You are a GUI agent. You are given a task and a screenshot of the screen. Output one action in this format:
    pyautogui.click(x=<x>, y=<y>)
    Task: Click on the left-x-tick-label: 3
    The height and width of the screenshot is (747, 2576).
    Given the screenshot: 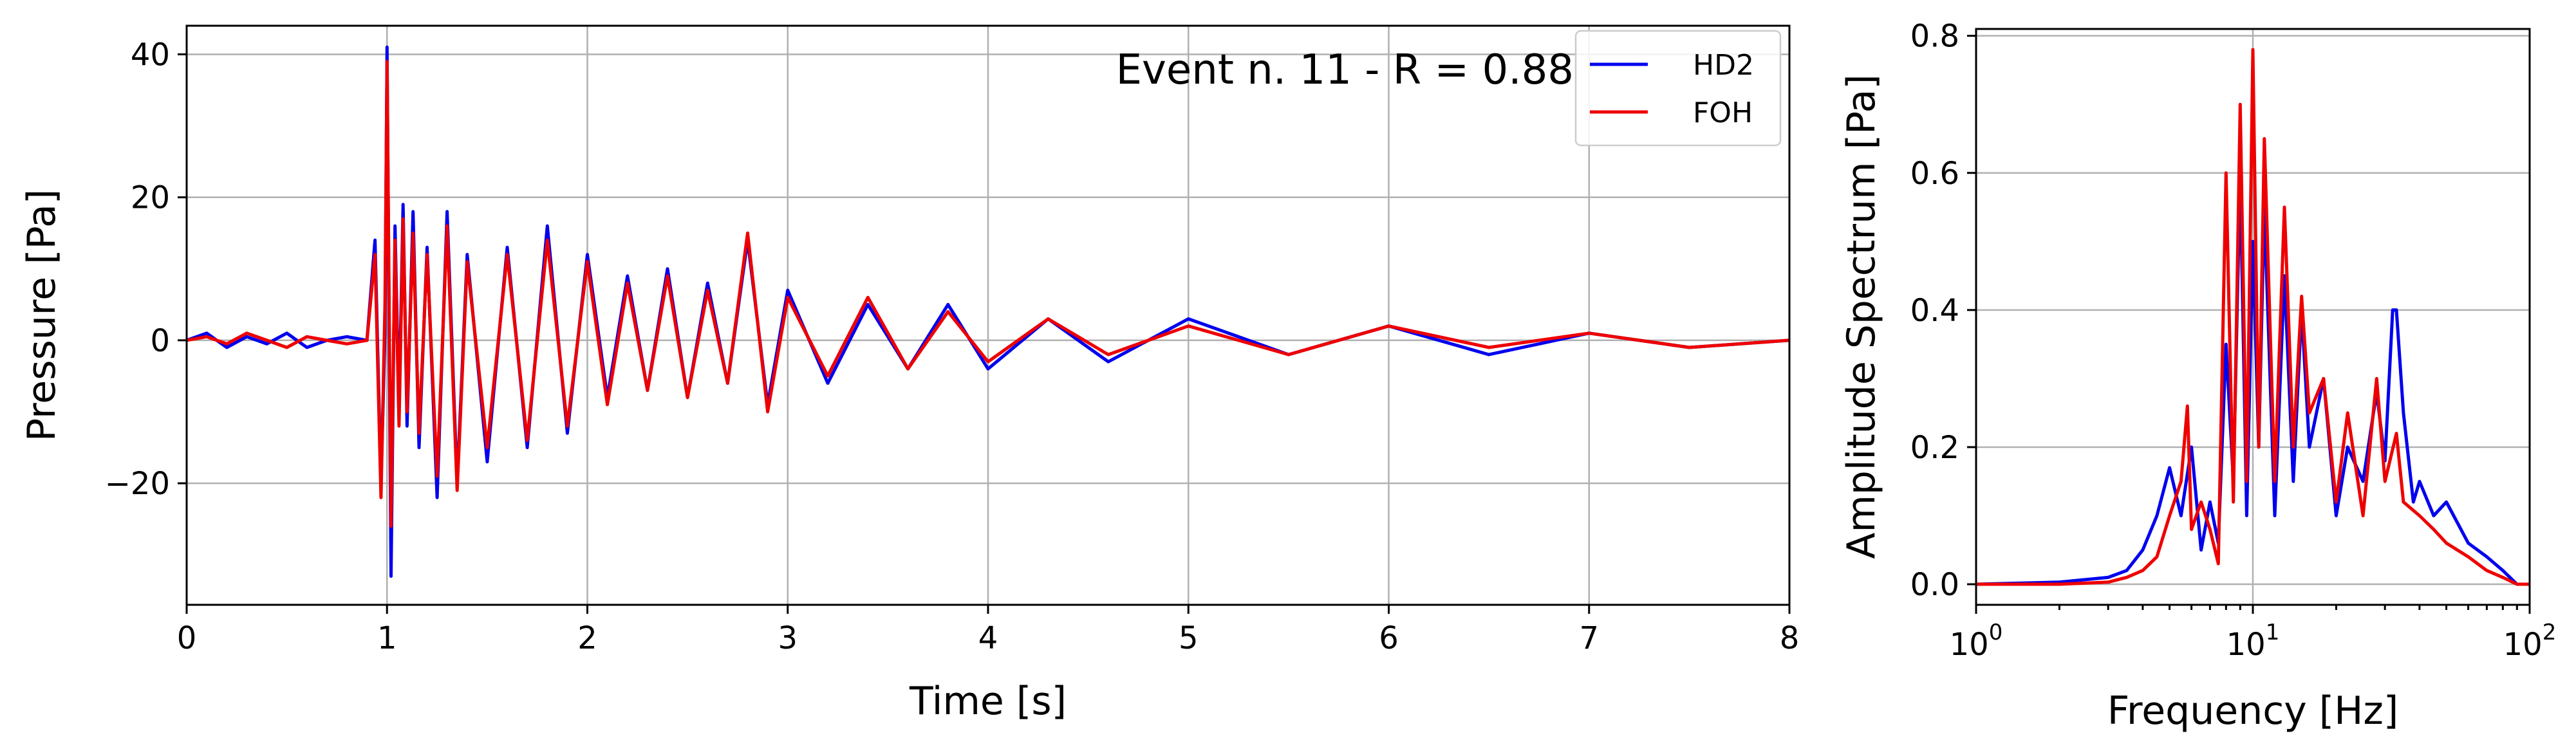 What is the action you would take?
    pyautogui.click(x=788, y=638)
    